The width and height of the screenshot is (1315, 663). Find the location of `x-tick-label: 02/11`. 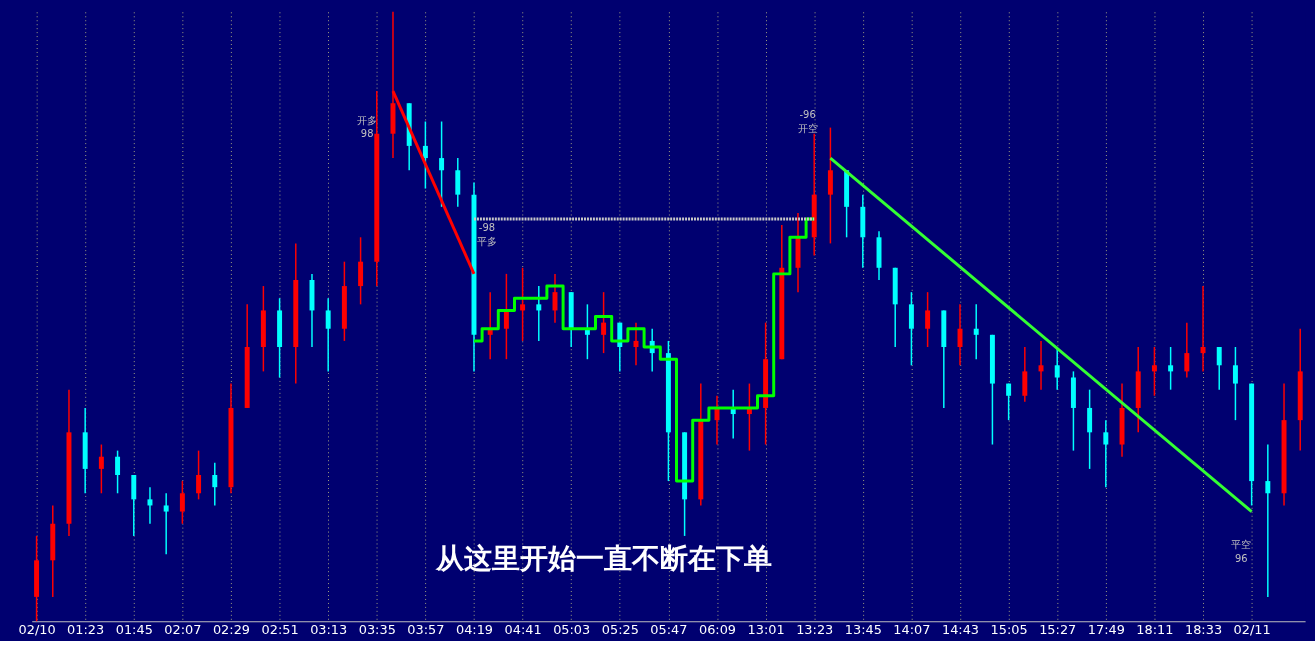

x-tick-label: 02/11 is located at coordinates (1252, 629).